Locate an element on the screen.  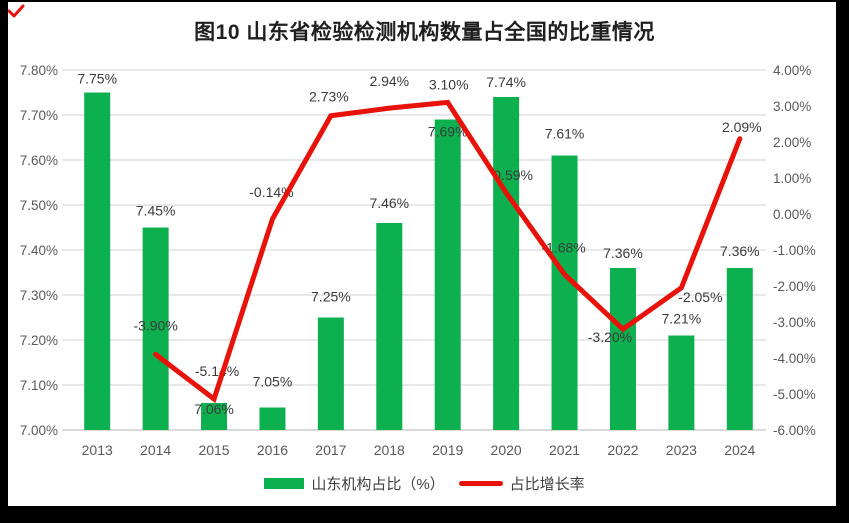
x-axis-label: 2021 is located at coordinates (564, 450).